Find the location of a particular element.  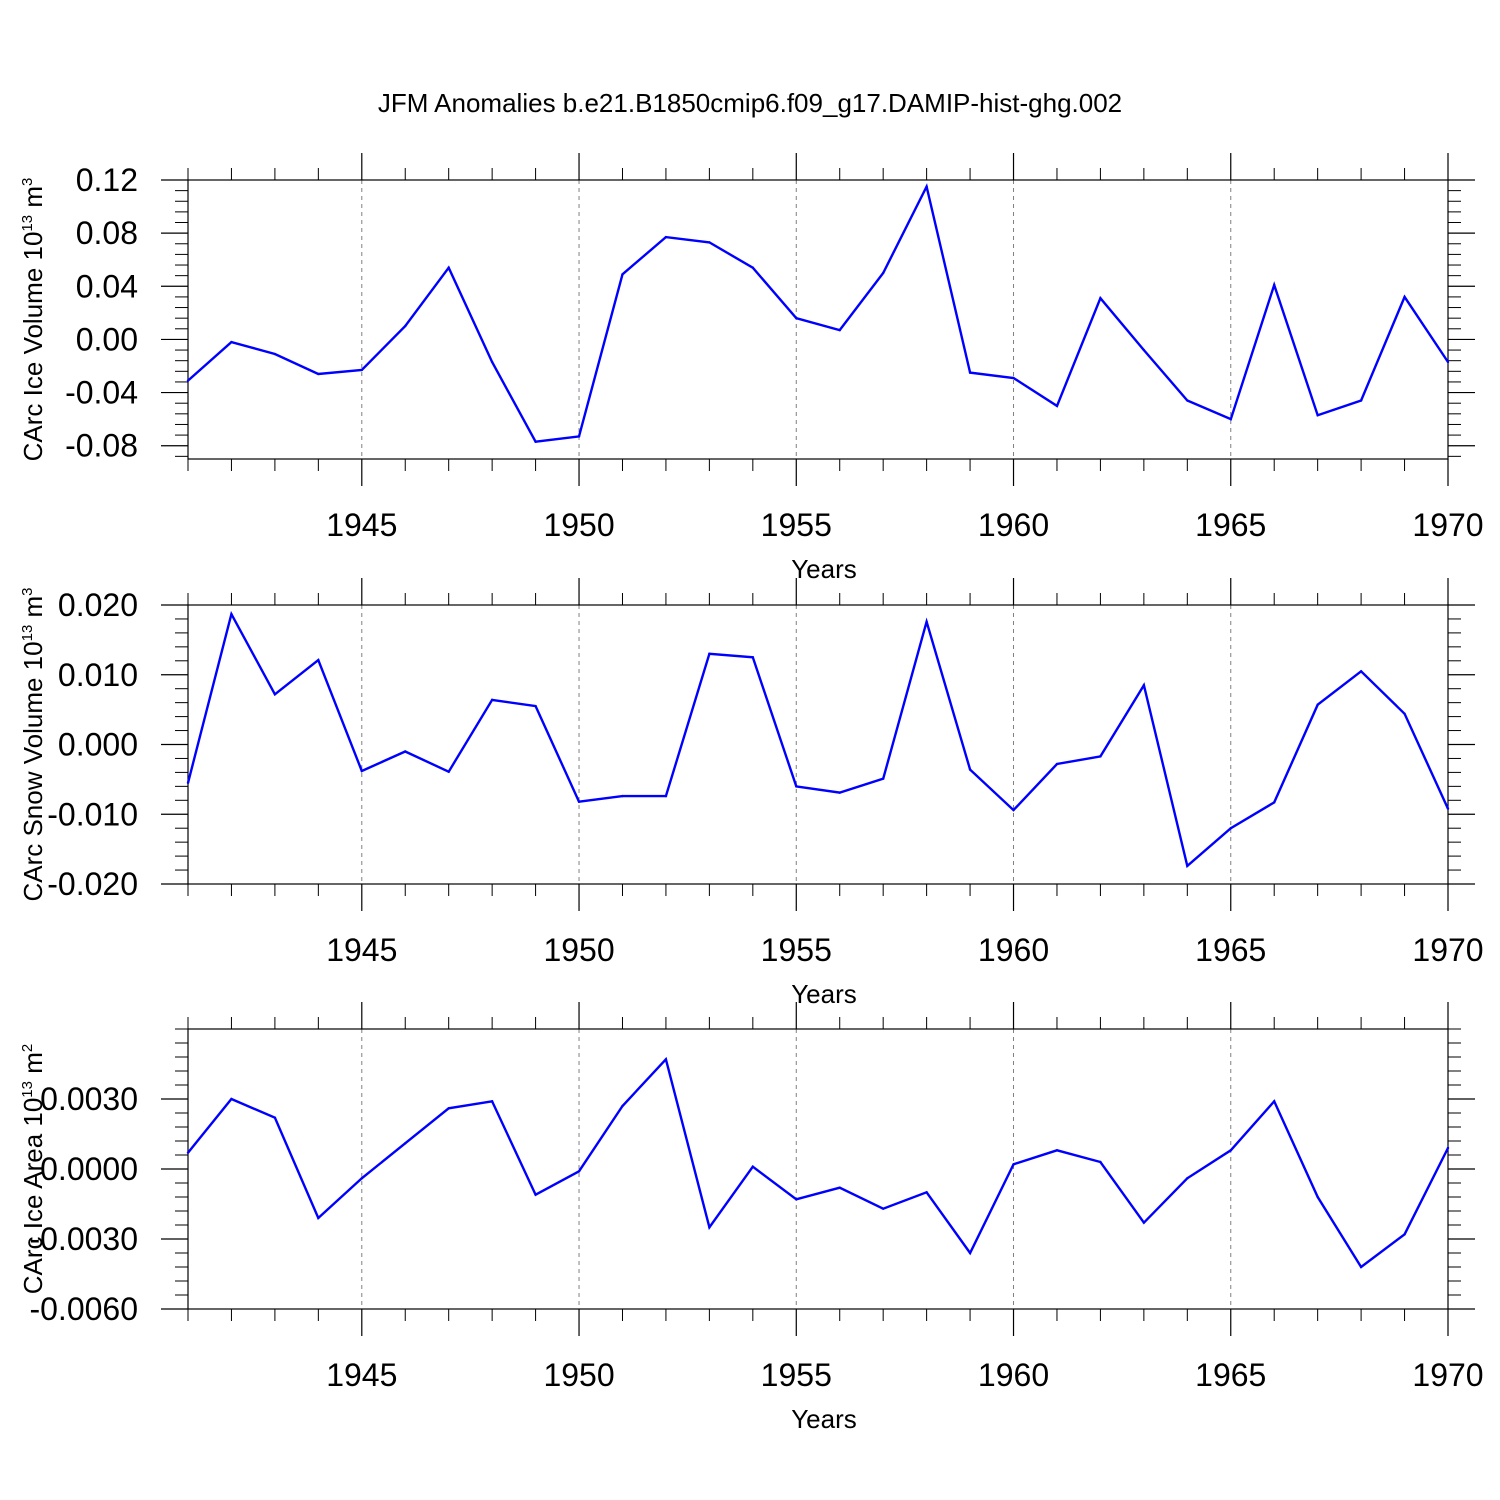

y-tick-label: -0.0030 is located at coordinates (83, 1239).